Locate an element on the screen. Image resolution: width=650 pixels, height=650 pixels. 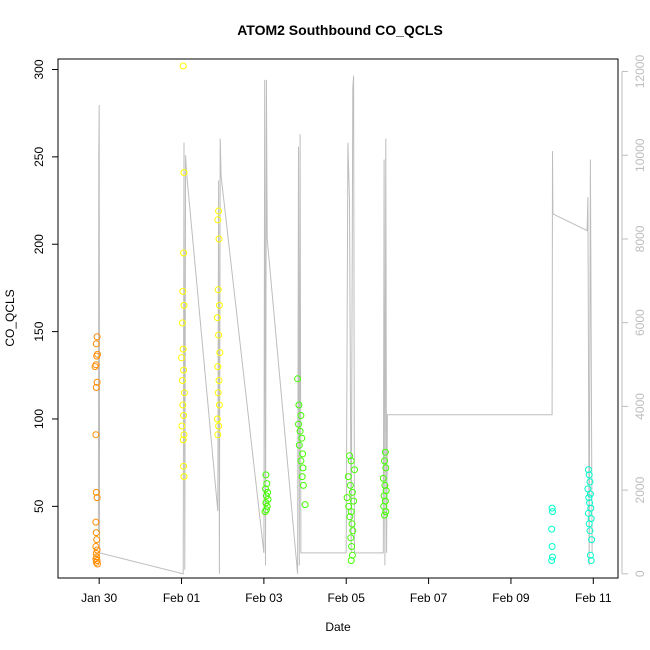
x-tick-label: Feb 03 is located at coordinates (264, 598).